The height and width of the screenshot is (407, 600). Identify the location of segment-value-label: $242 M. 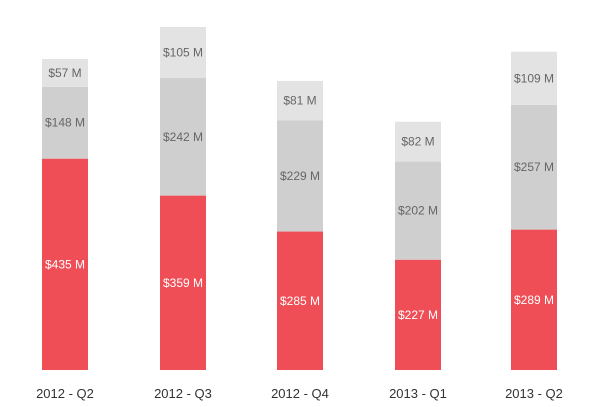
(183, 137).